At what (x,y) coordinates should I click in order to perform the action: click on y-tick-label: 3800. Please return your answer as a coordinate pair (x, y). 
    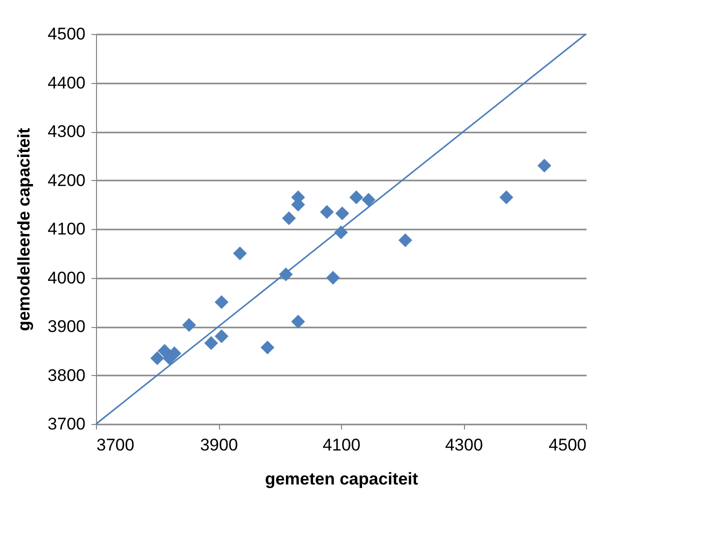
    Looking at the image, I should click on (67, 375).